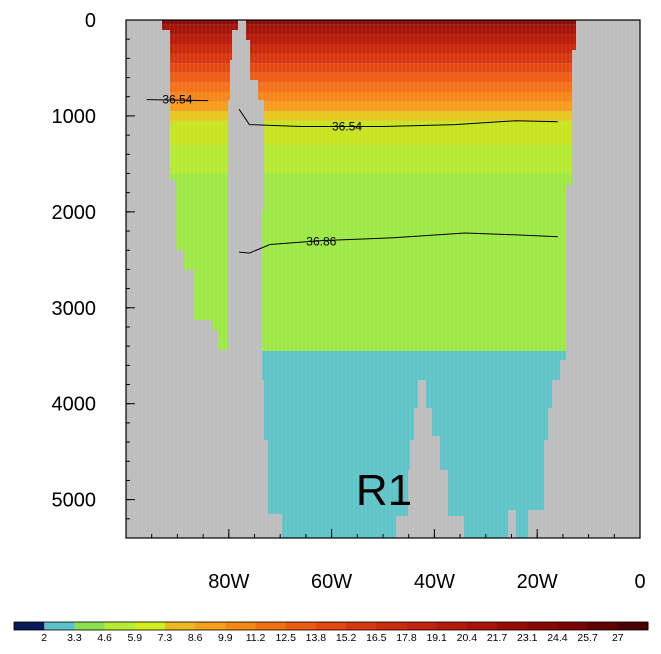 Image resolution: width=661 pixels, height=654 pixels. I want to click on colorbar-label-9: 13.8, so click(316, 638).